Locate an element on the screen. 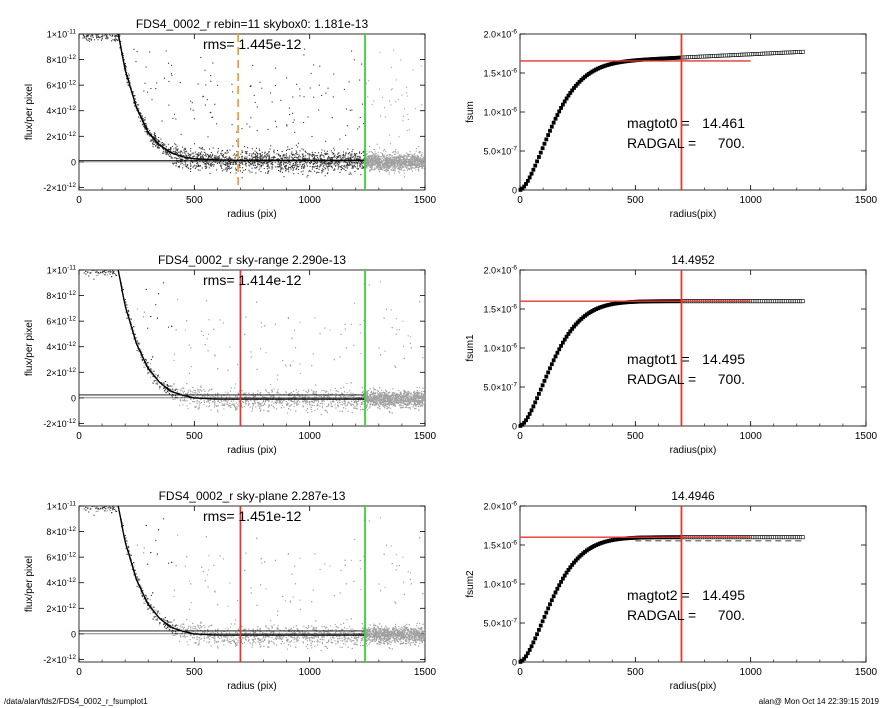 Image resolution: width=885 pixels, height=708 pixels. growth-point is located at coordinates (533, 169).